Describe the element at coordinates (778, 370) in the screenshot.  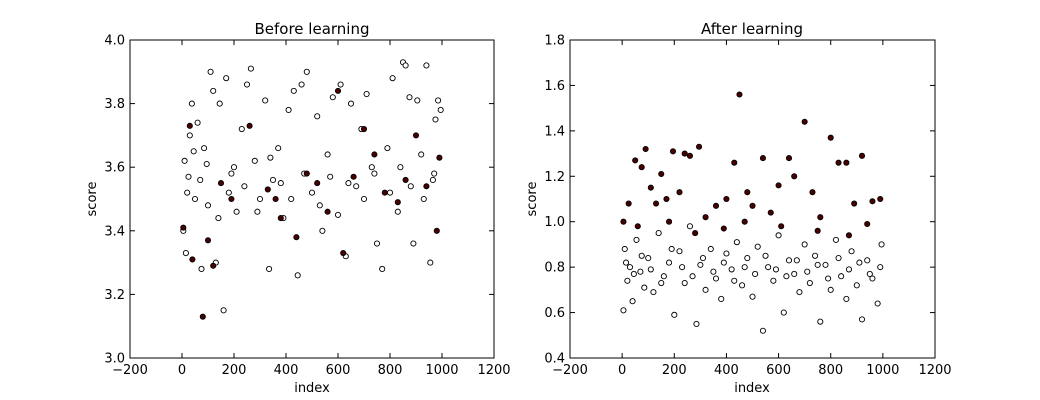
I see `x-tick-label: 600` at that location.